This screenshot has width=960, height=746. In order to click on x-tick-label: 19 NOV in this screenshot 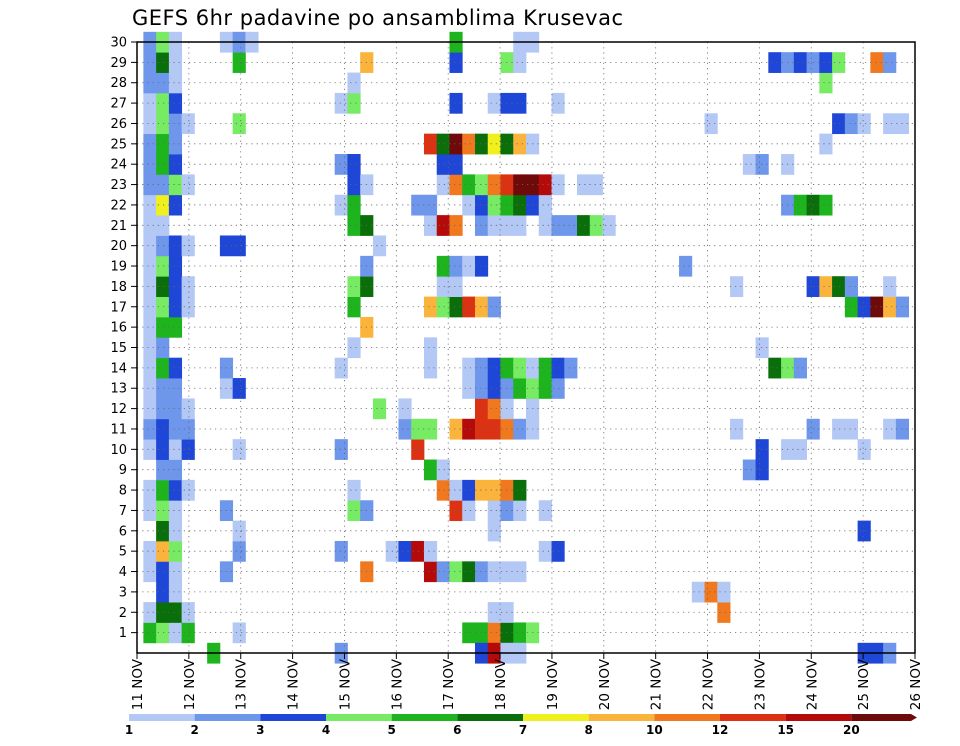, I will do `click(553, 684)`.